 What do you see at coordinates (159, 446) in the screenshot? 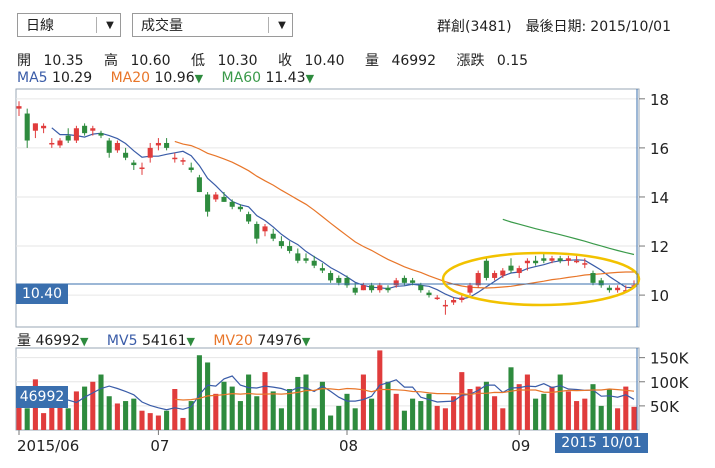
I see `x-tick-label: 07` at bounding box center [159, 446].